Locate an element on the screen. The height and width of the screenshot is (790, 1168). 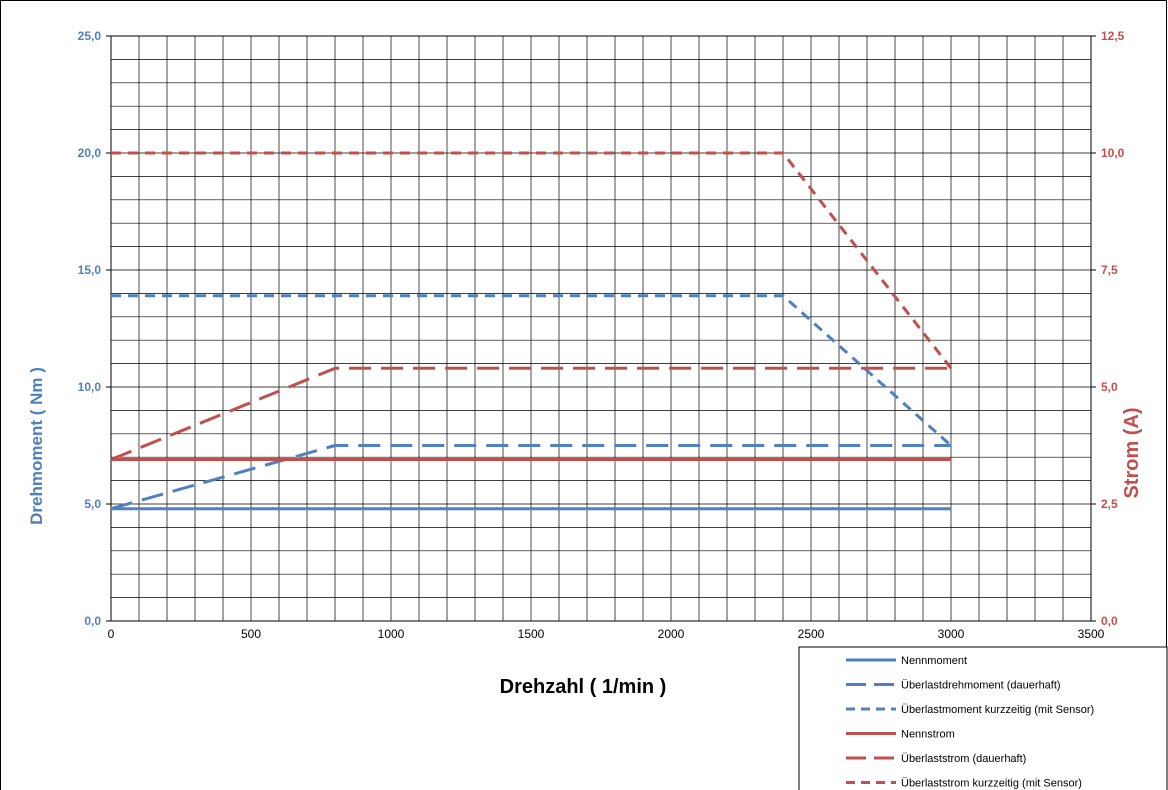
y-right-tick-label: 0,0 is located at coordinates (1109, 621).